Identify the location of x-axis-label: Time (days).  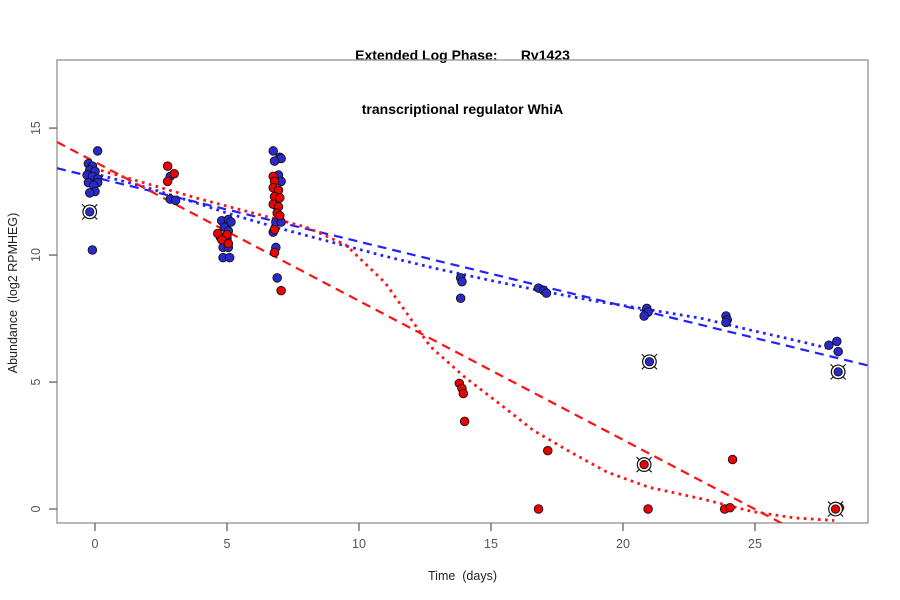
(462, 576).